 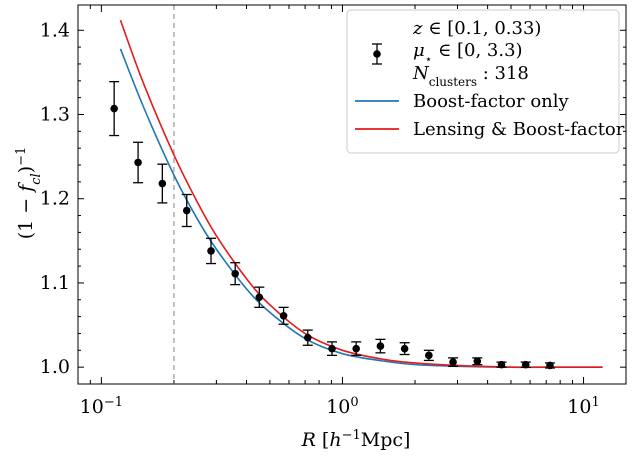 I want to click on x-axis-label: R [h−1Mpc], so click(x=356, y=440).